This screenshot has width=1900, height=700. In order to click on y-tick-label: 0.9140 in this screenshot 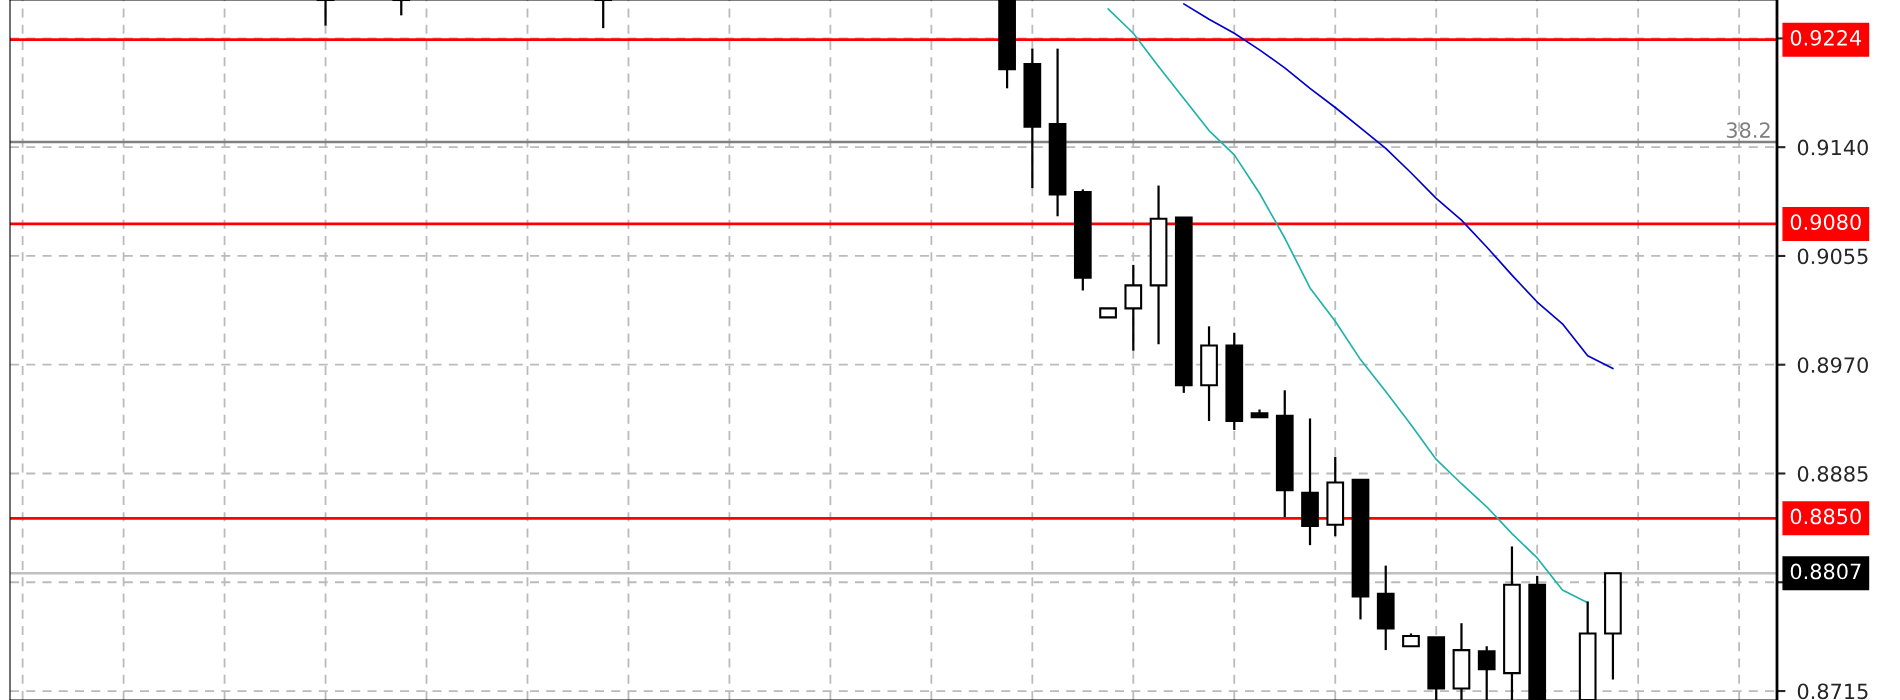, I will do `click(1832, 147)`.